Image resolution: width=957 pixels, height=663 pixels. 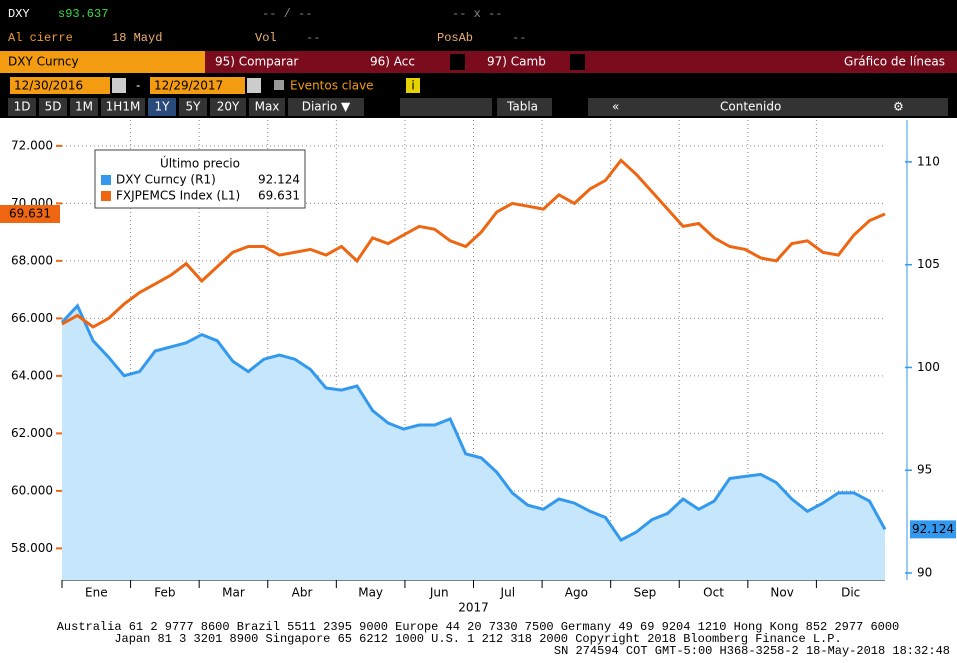 I want to click on y2-tick-label: 105, so click(x=928, y=264).